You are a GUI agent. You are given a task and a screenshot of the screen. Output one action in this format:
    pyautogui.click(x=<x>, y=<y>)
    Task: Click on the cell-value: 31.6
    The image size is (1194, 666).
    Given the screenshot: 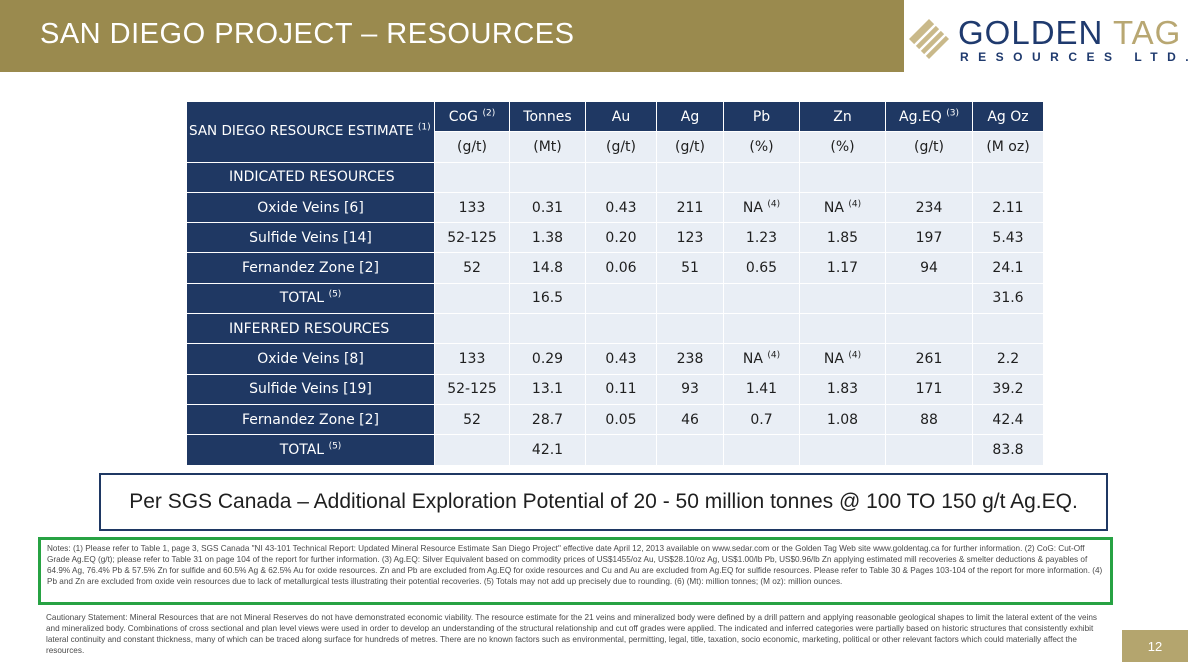 What is the action you would take?
    pyautogui.click(x=1008, y=298)
    